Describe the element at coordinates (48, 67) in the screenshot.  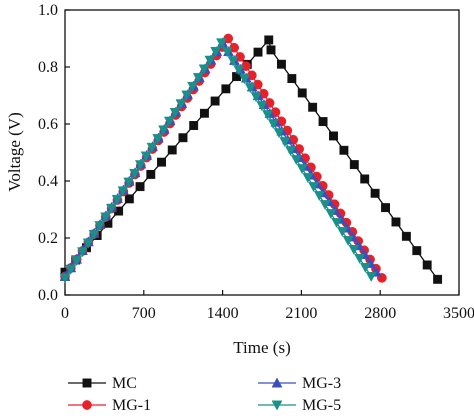
I see `y-tick-label: 0.8` at that location.